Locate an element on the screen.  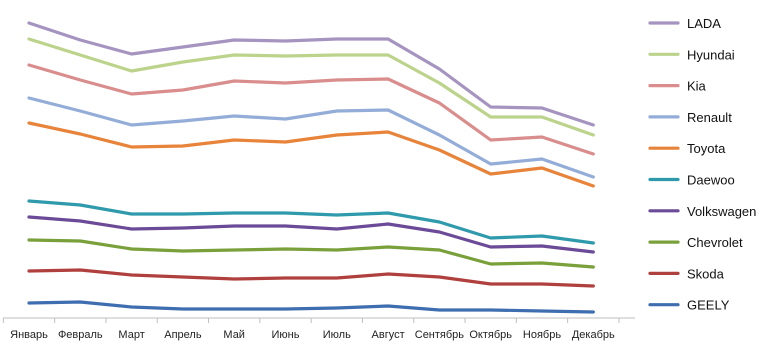
x-tick-label: Июнь is located at coordinates (286, 335).